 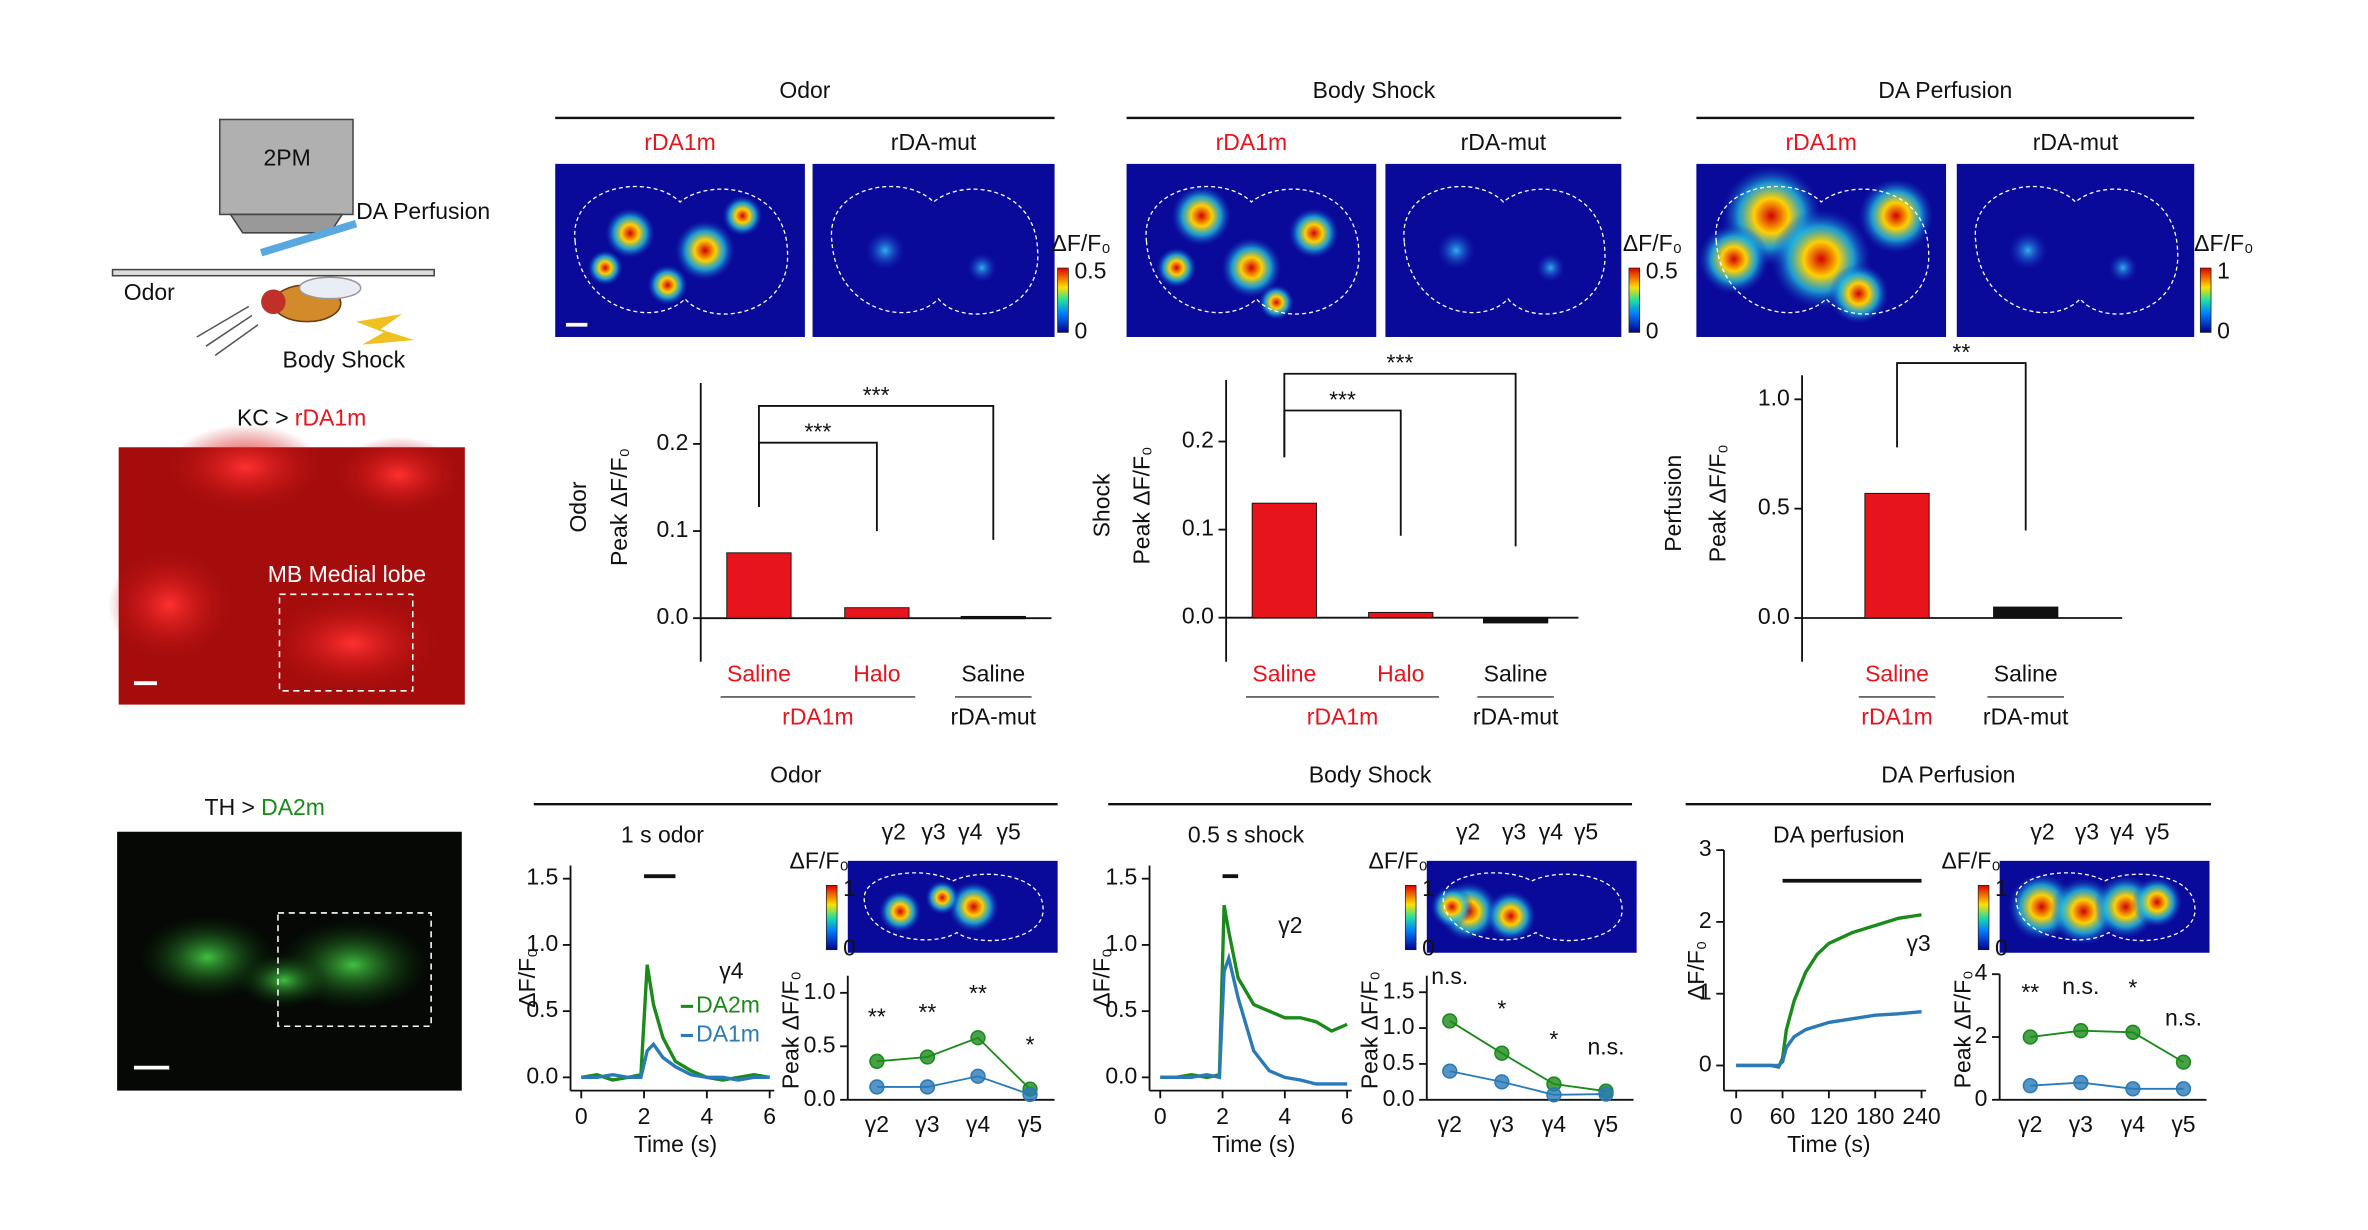 I want to click on heatmap, so click(x=933, y=250).